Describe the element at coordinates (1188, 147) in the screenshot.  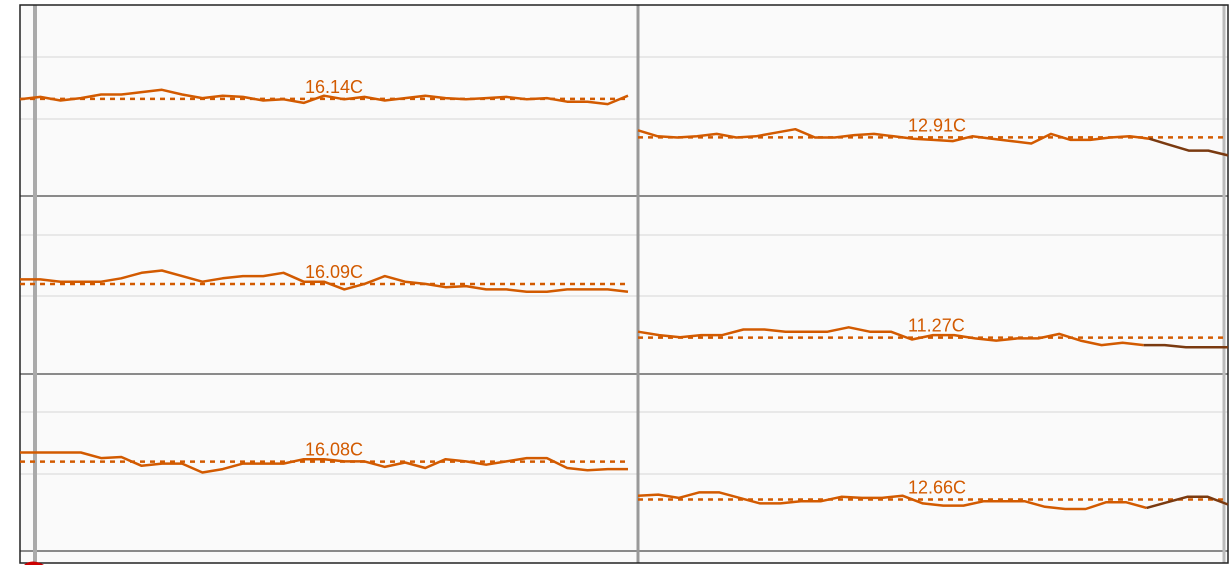
I see `series-line-tail-row-1-seg2` at that location.